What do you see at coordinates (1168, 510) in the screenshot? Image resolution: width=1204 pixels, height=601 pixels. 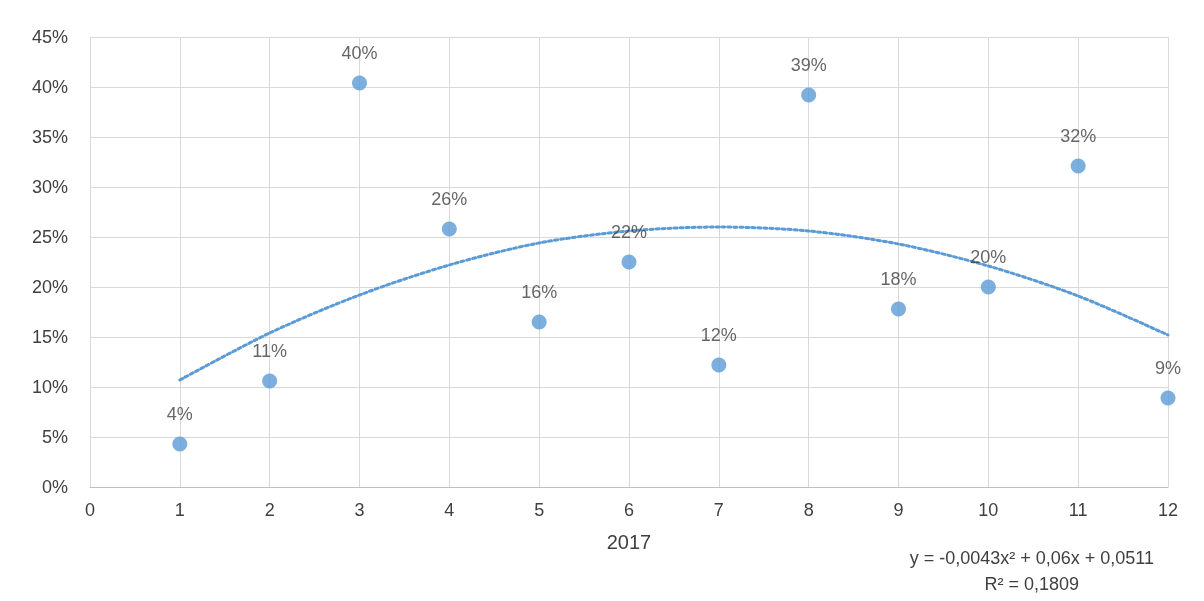 I see `x-tick-label: 12` at bounding box center [1168, 510].